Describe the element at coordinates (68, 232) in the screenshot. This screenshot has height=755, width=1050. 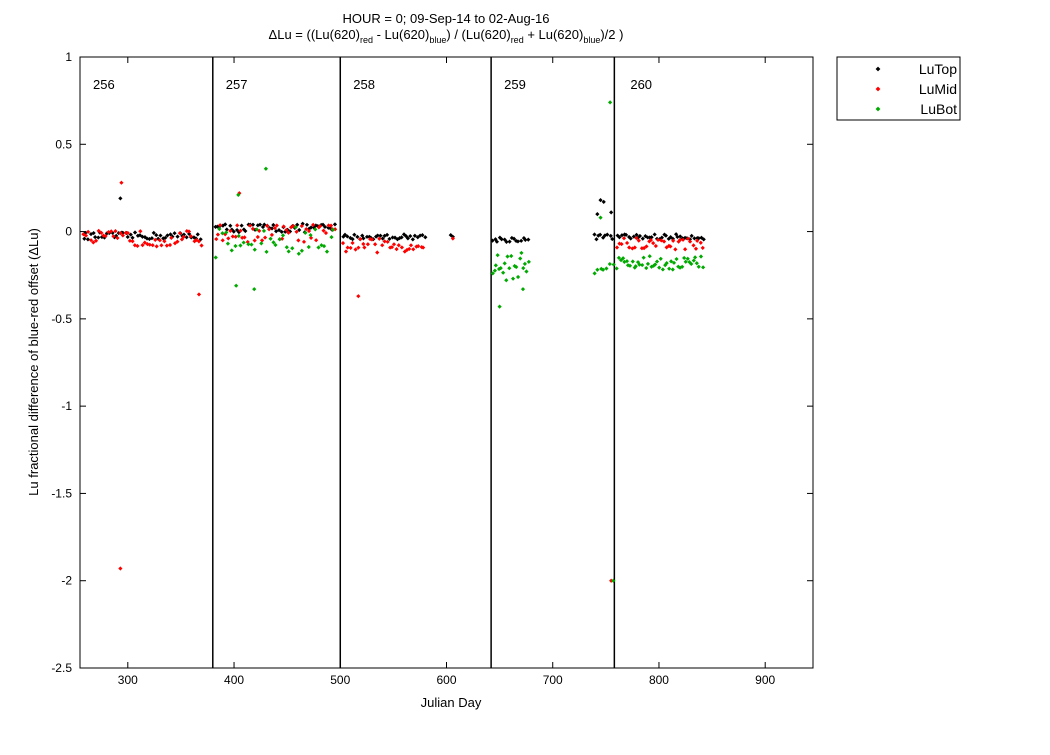
I see `y-tick-label: 0` at that location.